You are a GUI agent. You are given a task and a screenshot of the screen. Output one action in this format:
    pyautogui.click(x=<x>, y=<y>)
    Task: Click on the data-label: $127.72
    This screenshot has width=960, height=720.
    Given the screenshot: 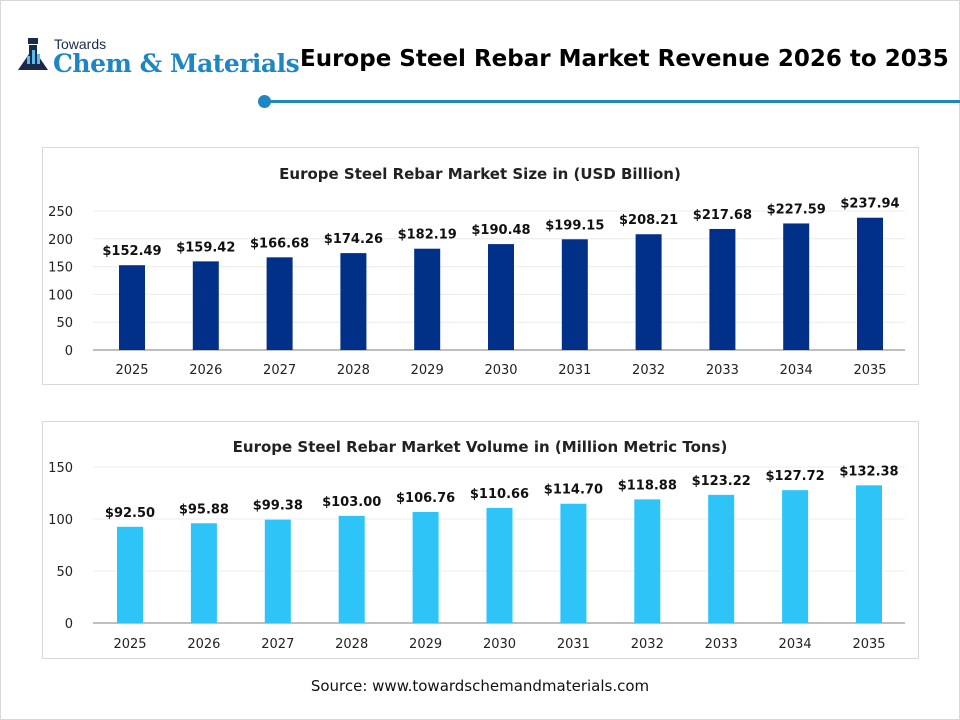 What is the action you would take?
    pyautogui.click(x=794, y=476)
    